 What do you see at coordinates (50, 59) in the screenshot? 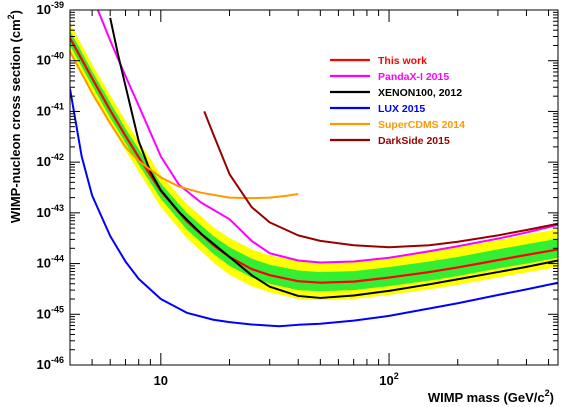
I see `y-tick-label: 10-40` at bounding box center [50, 59].